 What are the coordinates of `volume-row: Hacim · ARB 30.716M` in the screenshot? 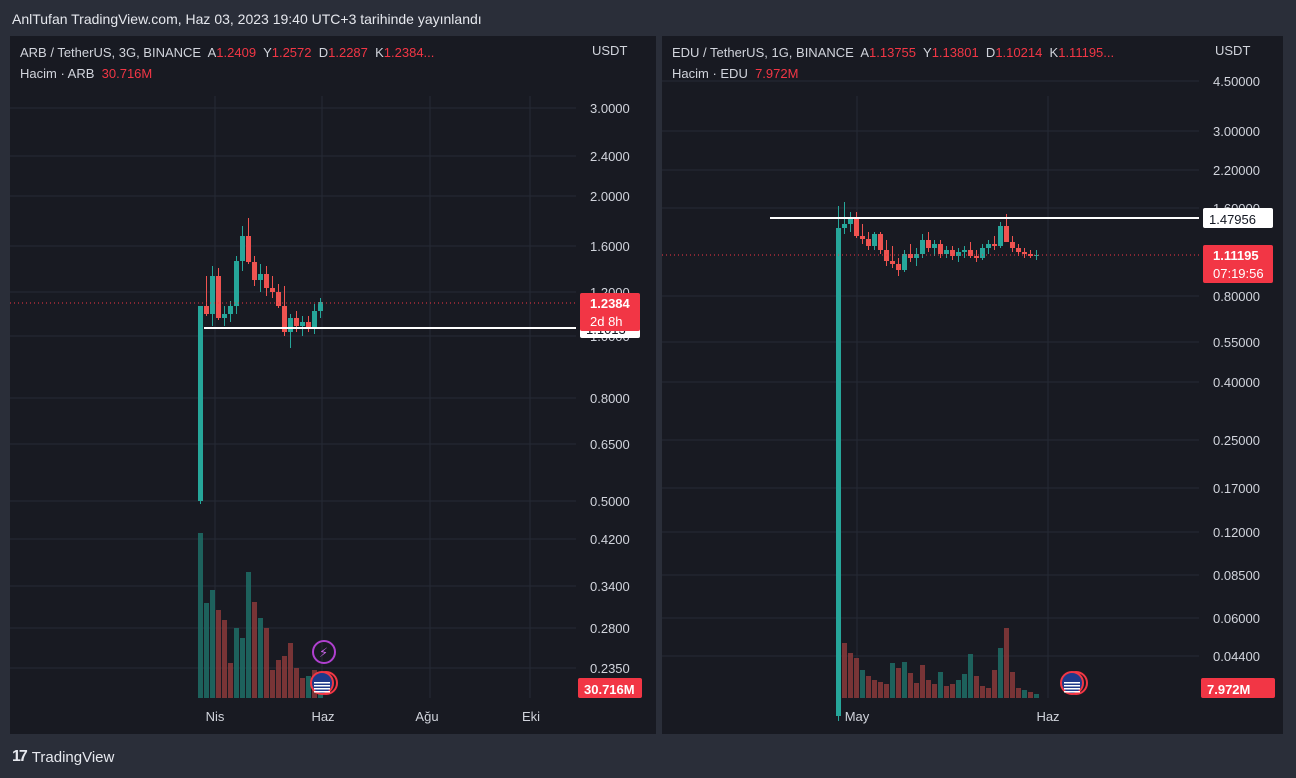 It's located at (227, 73).